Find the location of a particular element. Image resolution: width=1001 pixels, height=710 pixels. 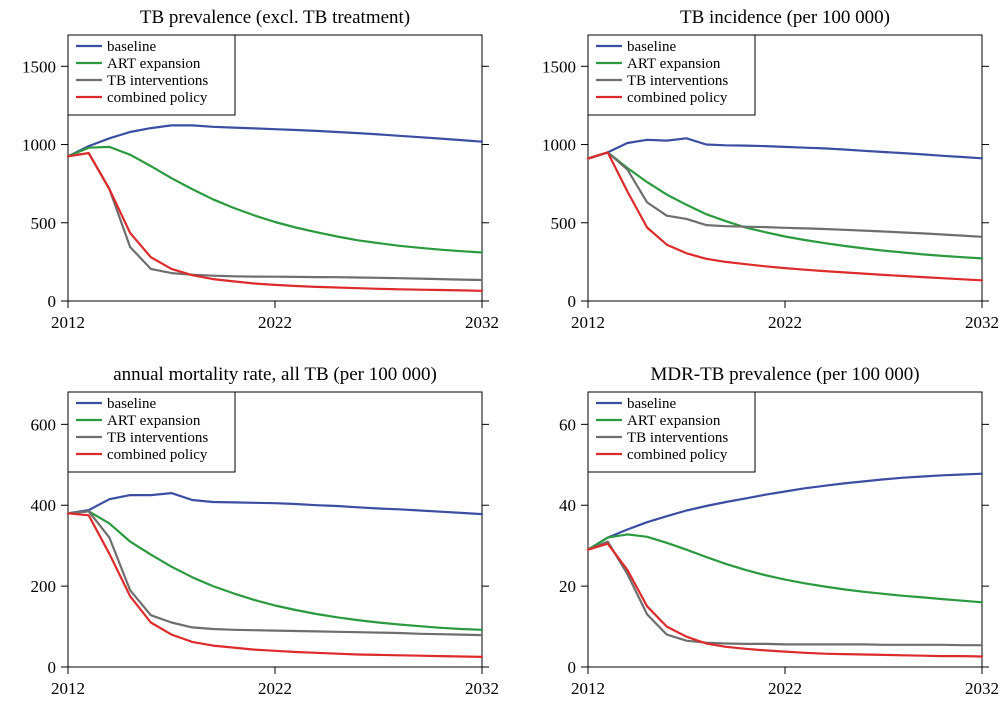

y-tick-label: 200 is located at coordinates (44, 586).